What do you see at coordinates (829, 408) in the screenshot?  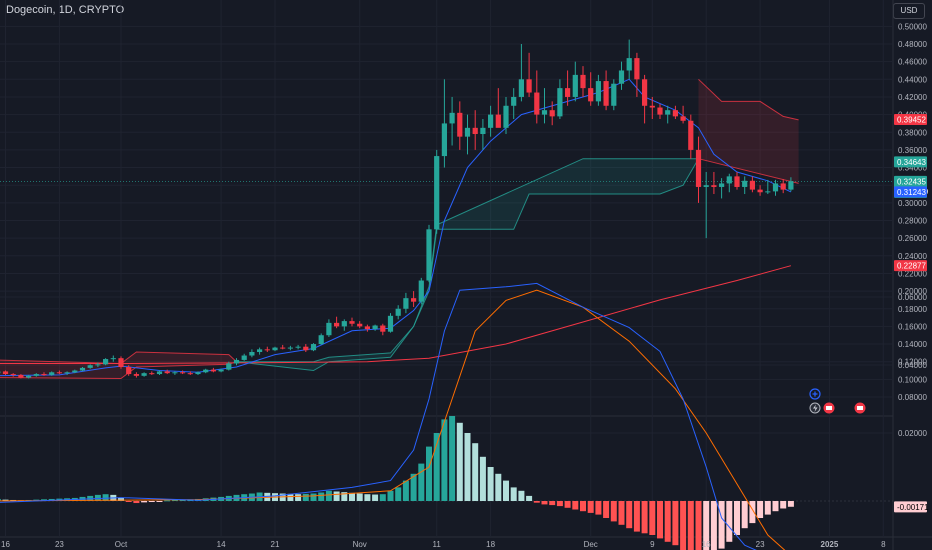 I see `flag-glyph-icon` at bounding box center [829, 408].